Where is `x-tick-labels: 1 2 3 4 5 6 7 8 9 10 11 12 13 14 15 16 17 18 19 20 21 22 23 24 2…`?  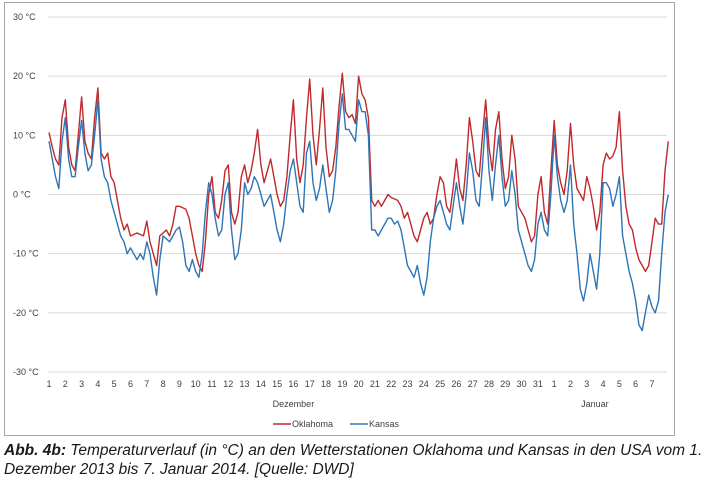 x-tick-labels: 1 2 3 4 5 6 7 8 9 10 11 12 13 14 15 16 17 18 19 20 21 22 23 24 2… is located at coordinates (350, 384).